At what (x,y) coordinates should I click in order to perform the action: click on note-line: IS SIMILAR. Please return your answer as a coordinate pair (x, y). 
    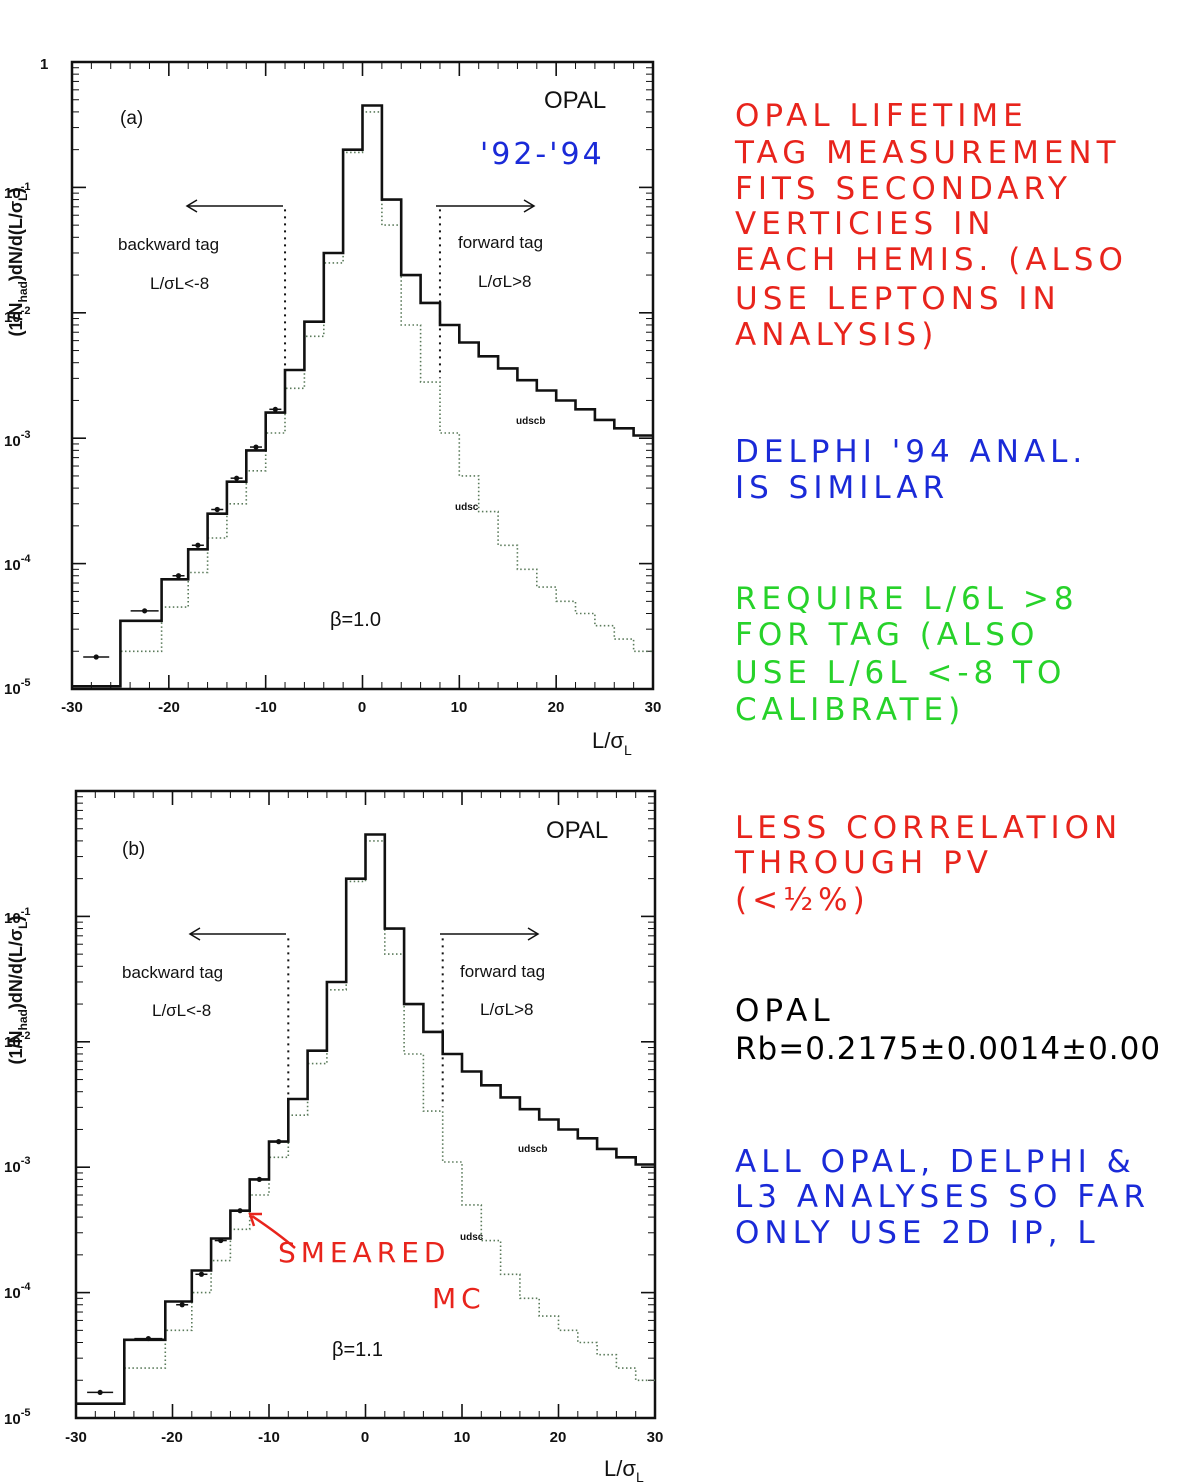
    Looking at the image, I should click on (842, 488).